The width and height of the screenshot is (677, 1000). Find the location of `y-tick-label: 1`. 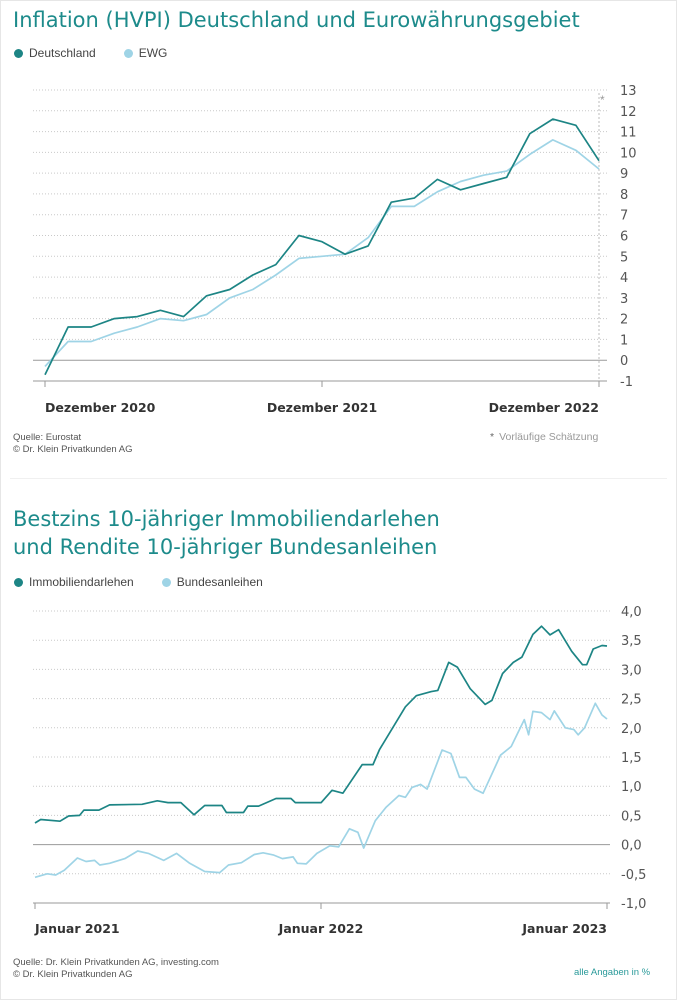

y-tick-label: 1 is located at coordinates (624, 340).